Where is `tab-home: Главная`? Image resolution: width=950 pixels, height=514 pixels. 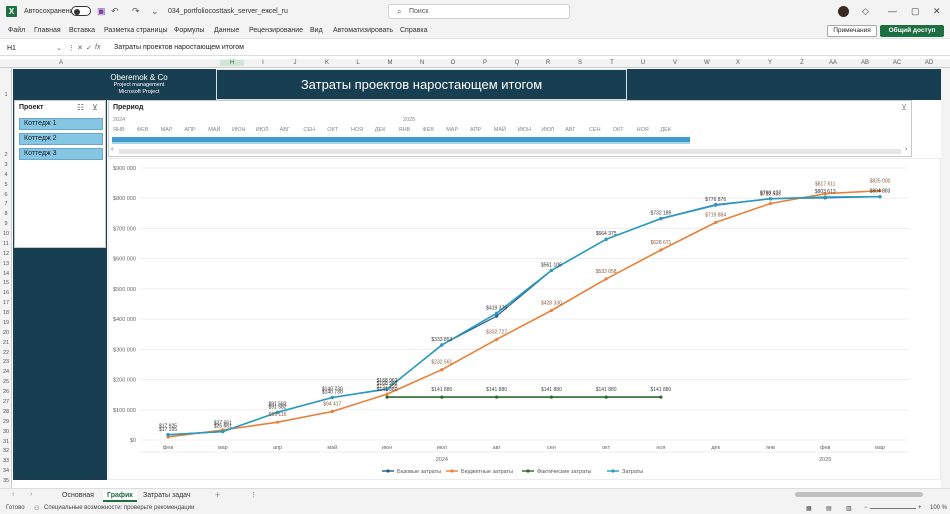
tab-home: Главная is located at coordinates (47, 30).